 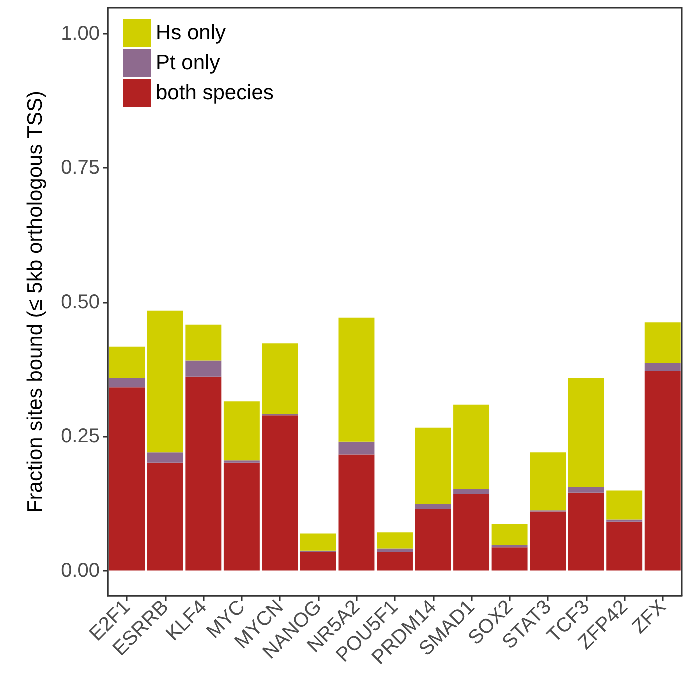 What do you see at coordinates (80, 571) in the screenshot?
I see `y-tick-label: 0.00` at bounding box center [80, 571].